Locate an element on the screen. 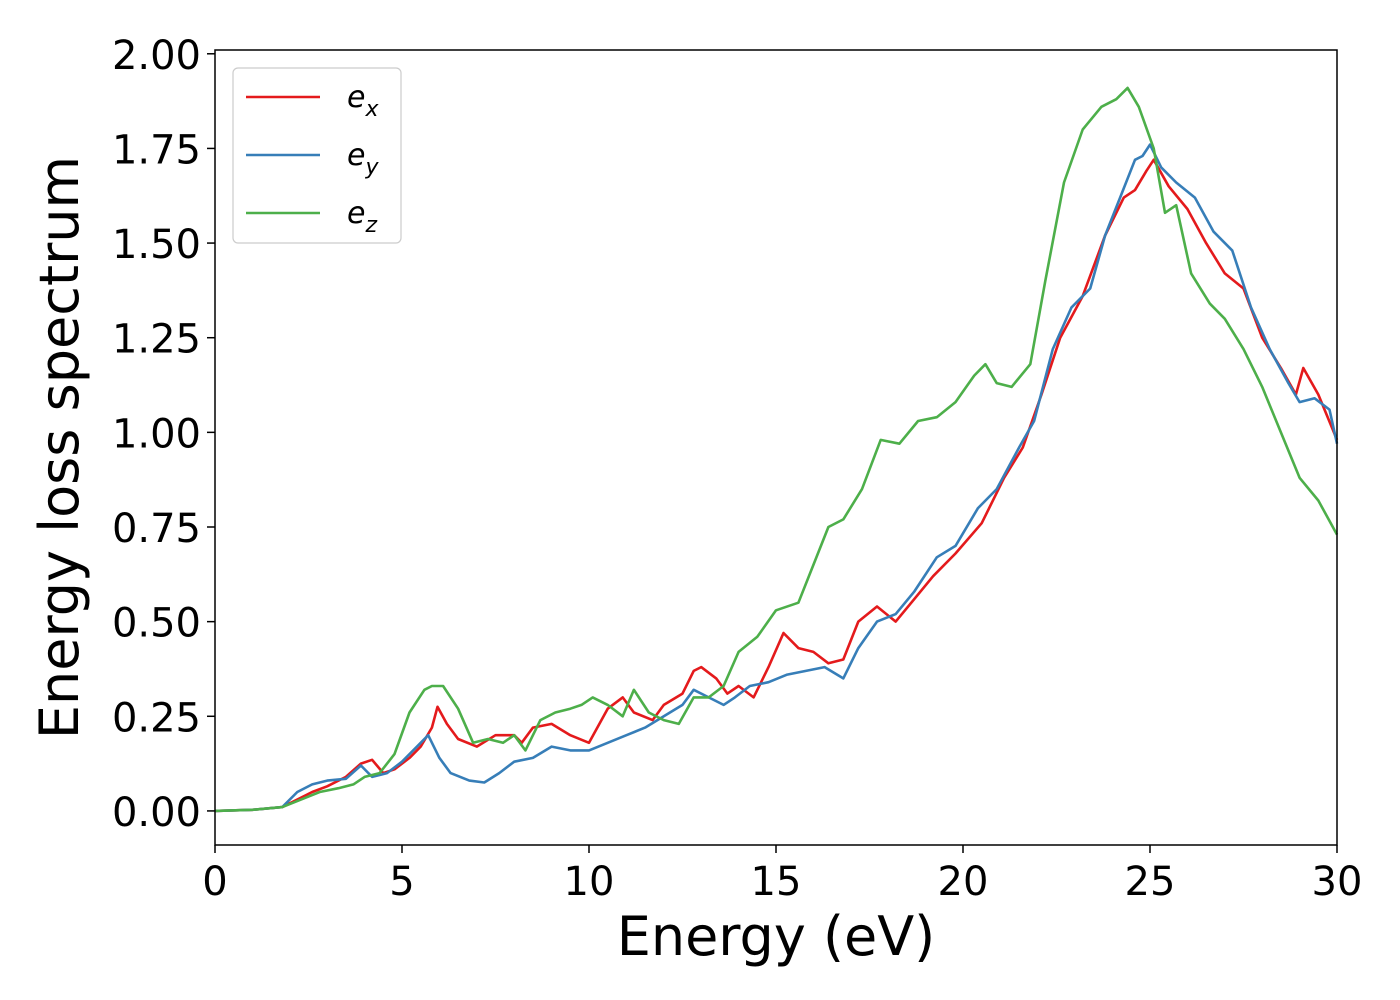 Image resolution: width=1400 pixels, height=1000 pixels. x-axis: 0 5 10 15 20 25 30 is located at coordinates (782, 875).